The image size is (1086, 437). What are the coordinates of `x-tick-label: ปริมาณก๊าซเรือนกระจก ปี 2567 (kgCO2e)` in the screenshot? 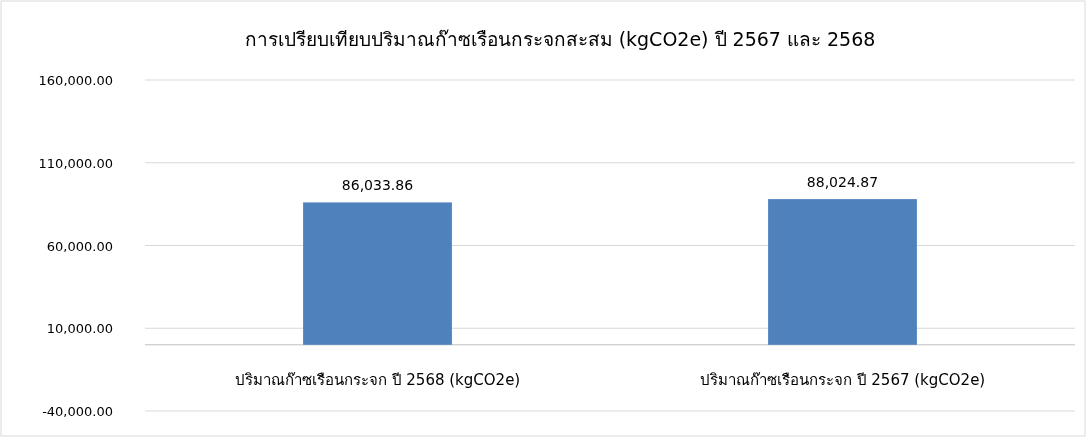 It's located at (842, 379).